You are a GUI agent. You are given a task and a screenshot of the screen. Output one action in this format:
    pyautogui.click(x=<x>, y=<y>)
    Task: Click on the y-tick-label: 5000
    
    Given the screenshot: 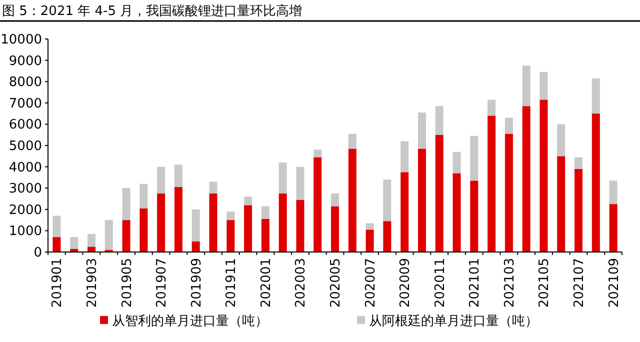 What is the action you would take?
    pyautogui.click(x=25, y=146)
    